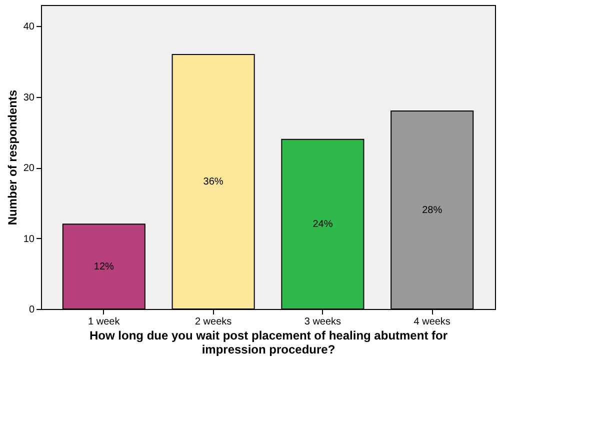 The height and width of the screenshot is (445, 591). Describe the element at coordinates (322, 224) in the screenshot. I see `data-label: 24%` at that location.